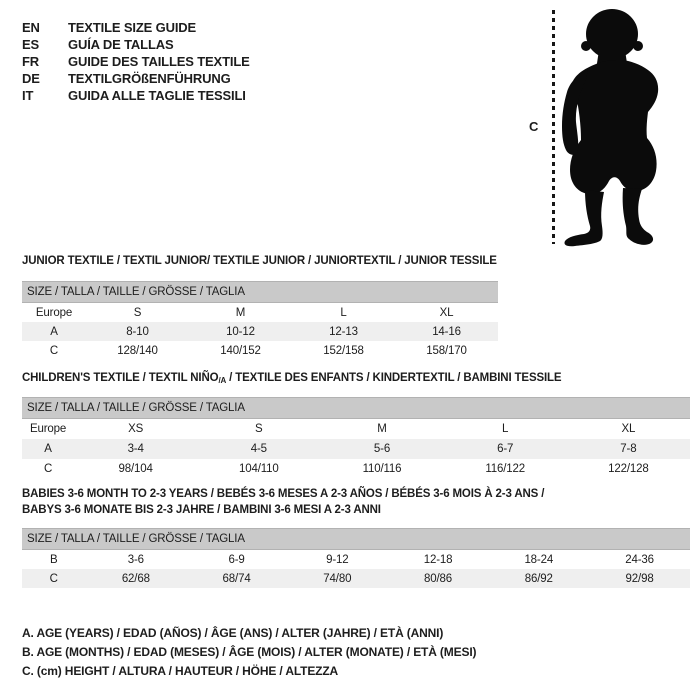 The width and height of the screenshot is (700, 700). What do you see at coordinates (343, 350) in the screenshot?
I see `size-cell: 152/158` at bounding box center [343, 350].